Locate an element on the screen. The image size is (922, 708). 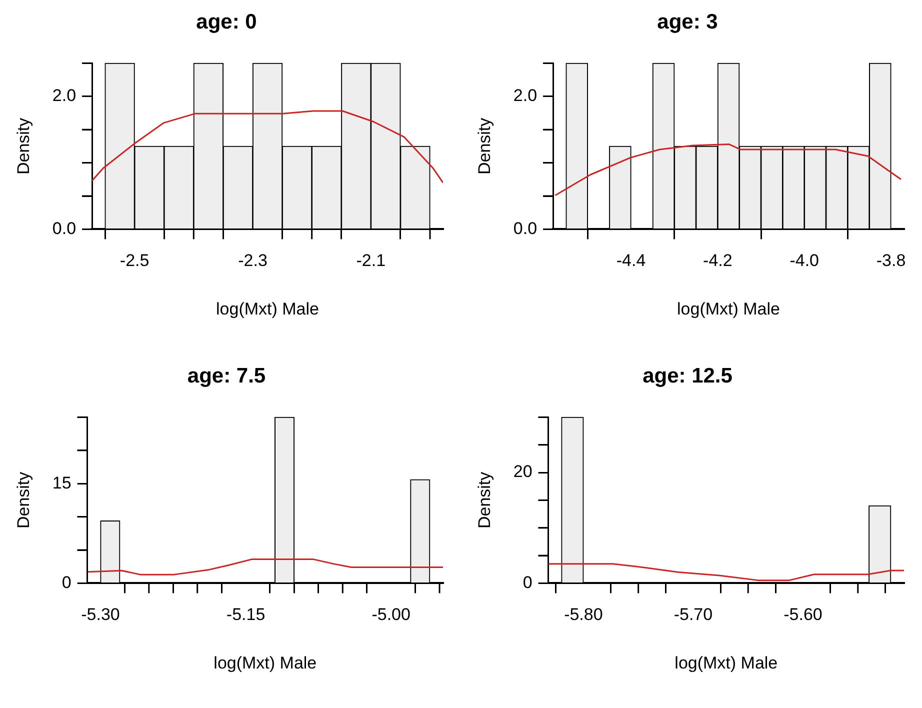
chart-title: age: 12.5 is located at coordinates (687, 376).